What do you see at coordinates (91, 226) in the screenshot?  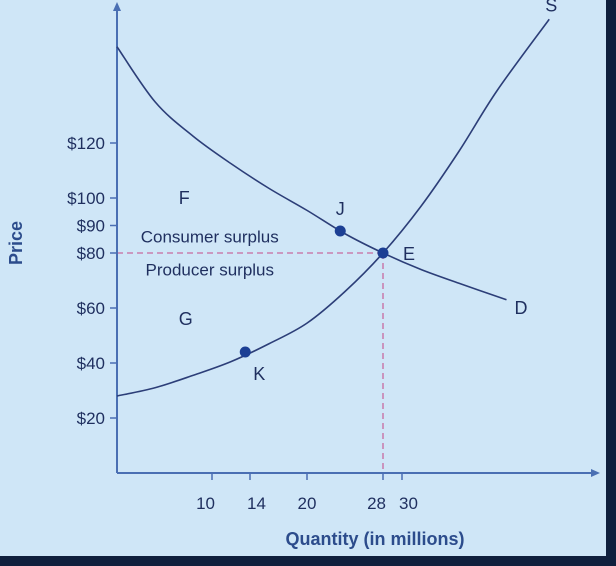 I see `y-tick-label: $90` at bounding box center [91, 226].